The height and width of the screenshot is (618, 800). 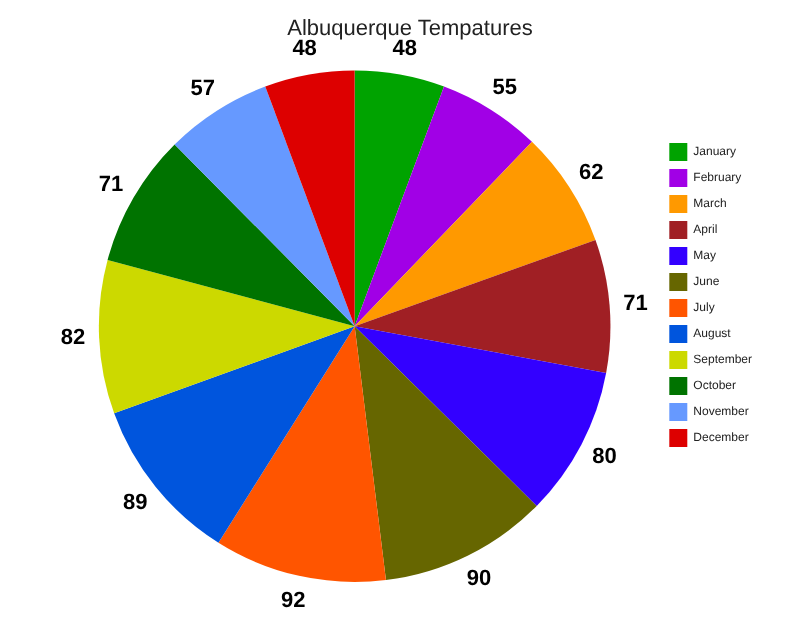 I want to click on data-label: 57, so click(x=203, y=88).